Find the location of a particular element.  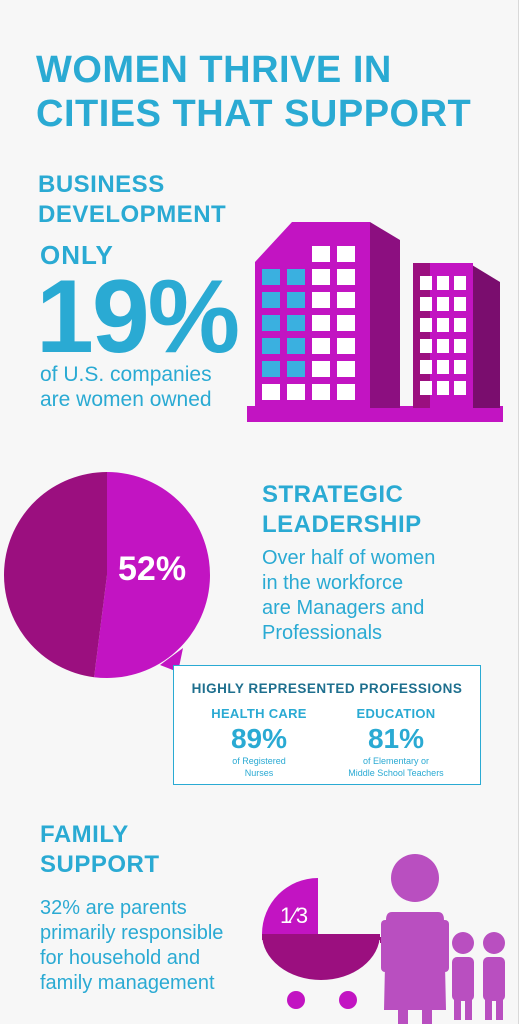

profession-health-care: HEALTH CARE 89% of Registered Nurses is located at coordinates (259, 742).